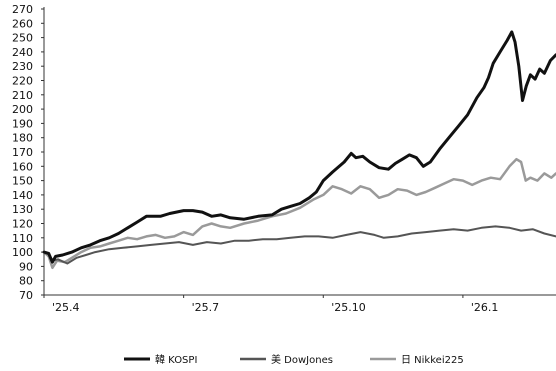 The image size is (556, 371). What do you see at coordinates (22, 195) in the screenshot?
I see `y-tick-label: 140` at bounding box center [22, 195].